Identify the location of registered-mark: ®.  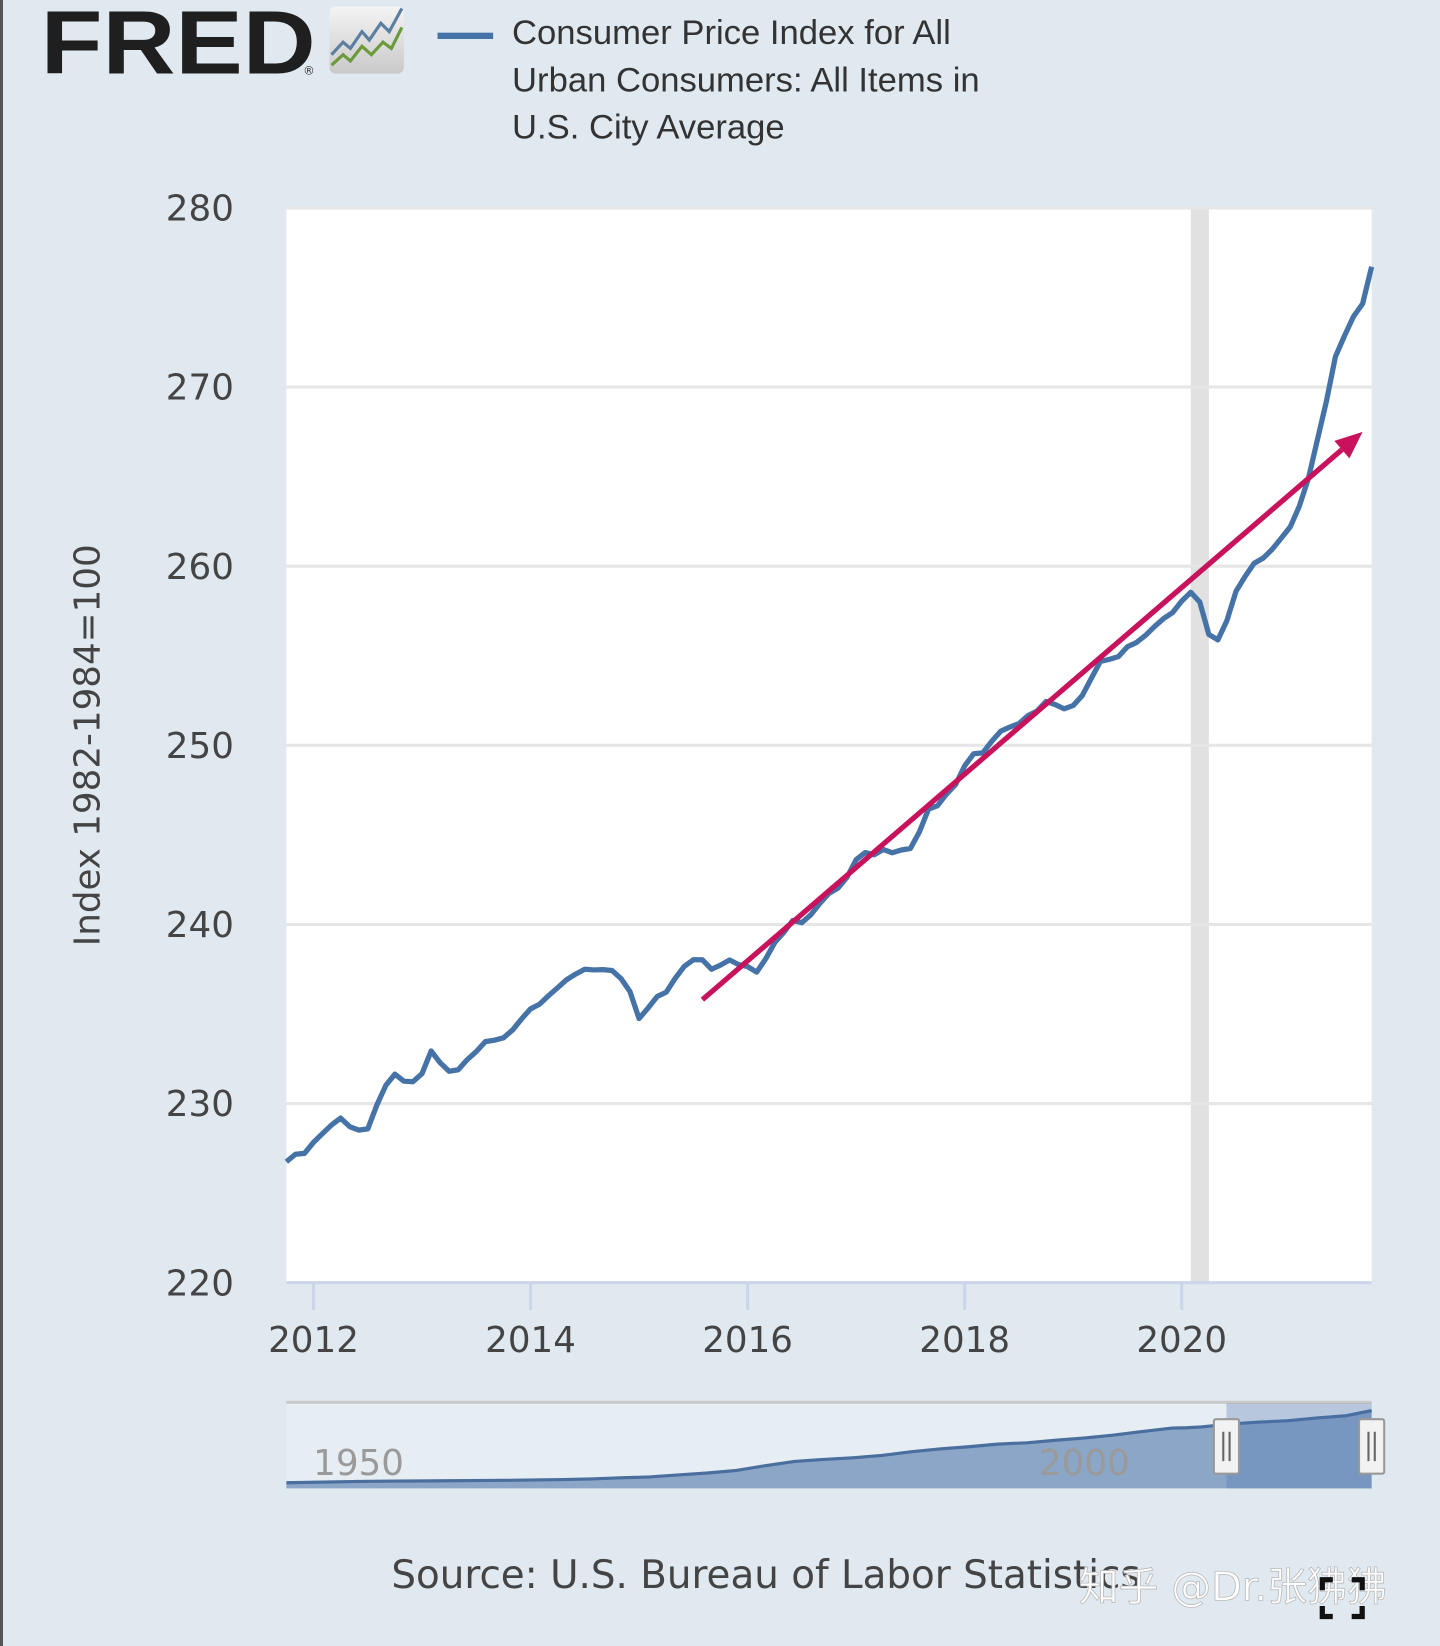
(309, 71).